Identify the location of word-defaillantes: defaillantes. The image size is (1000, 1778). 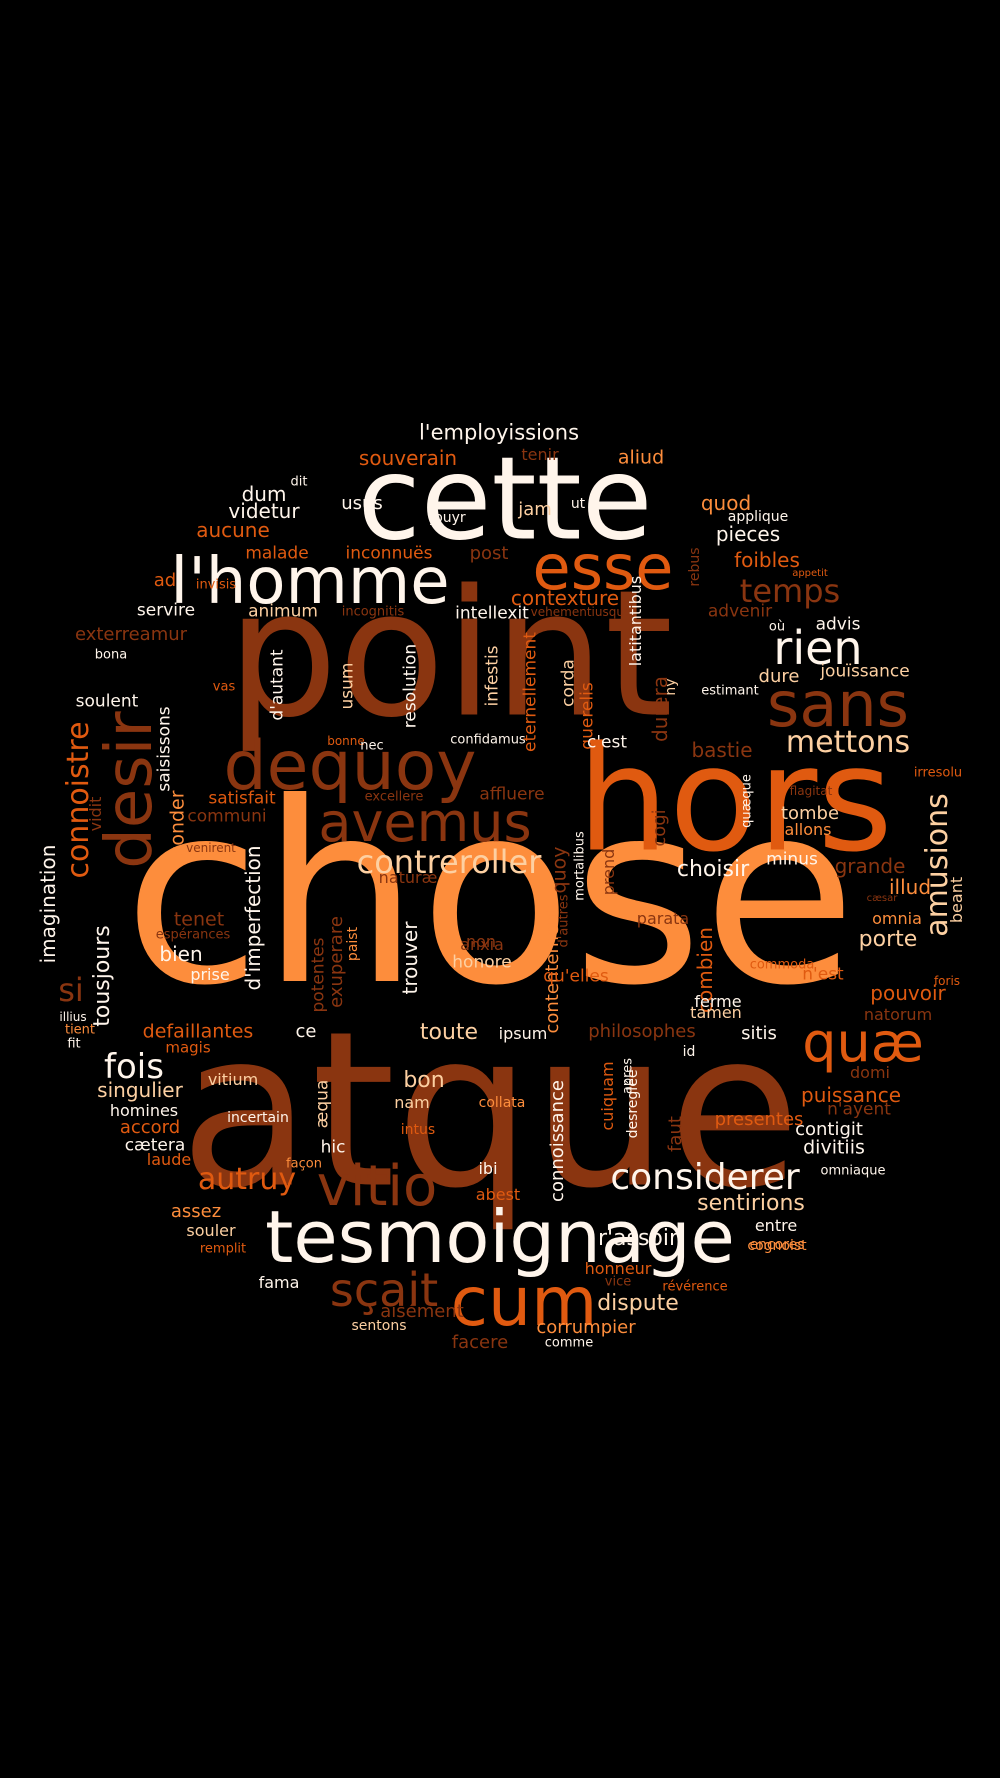
(198, 1031).